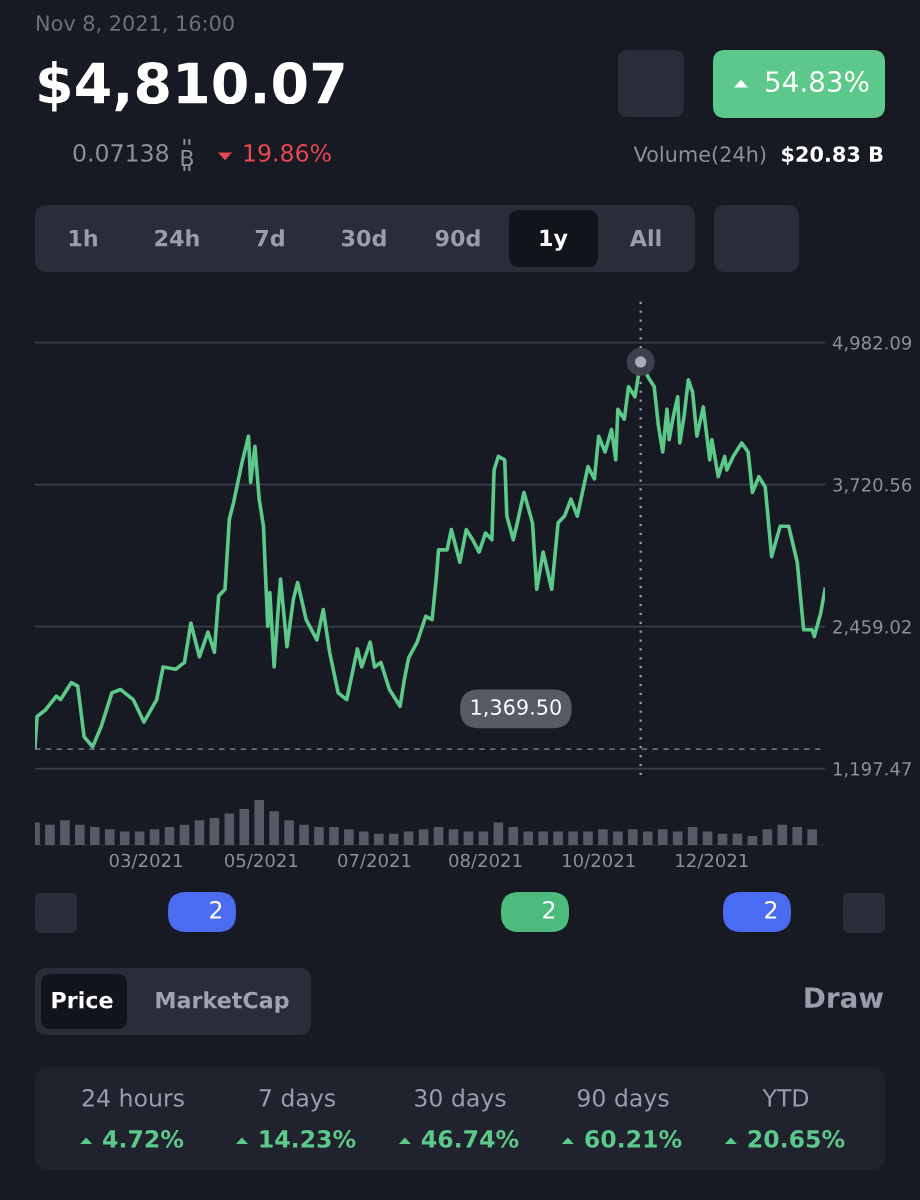  Describe the element at coordinates (135, 24) in the screenshot. I see `chart-subtitle: Nov 8, 2021, 16:00` at that location.